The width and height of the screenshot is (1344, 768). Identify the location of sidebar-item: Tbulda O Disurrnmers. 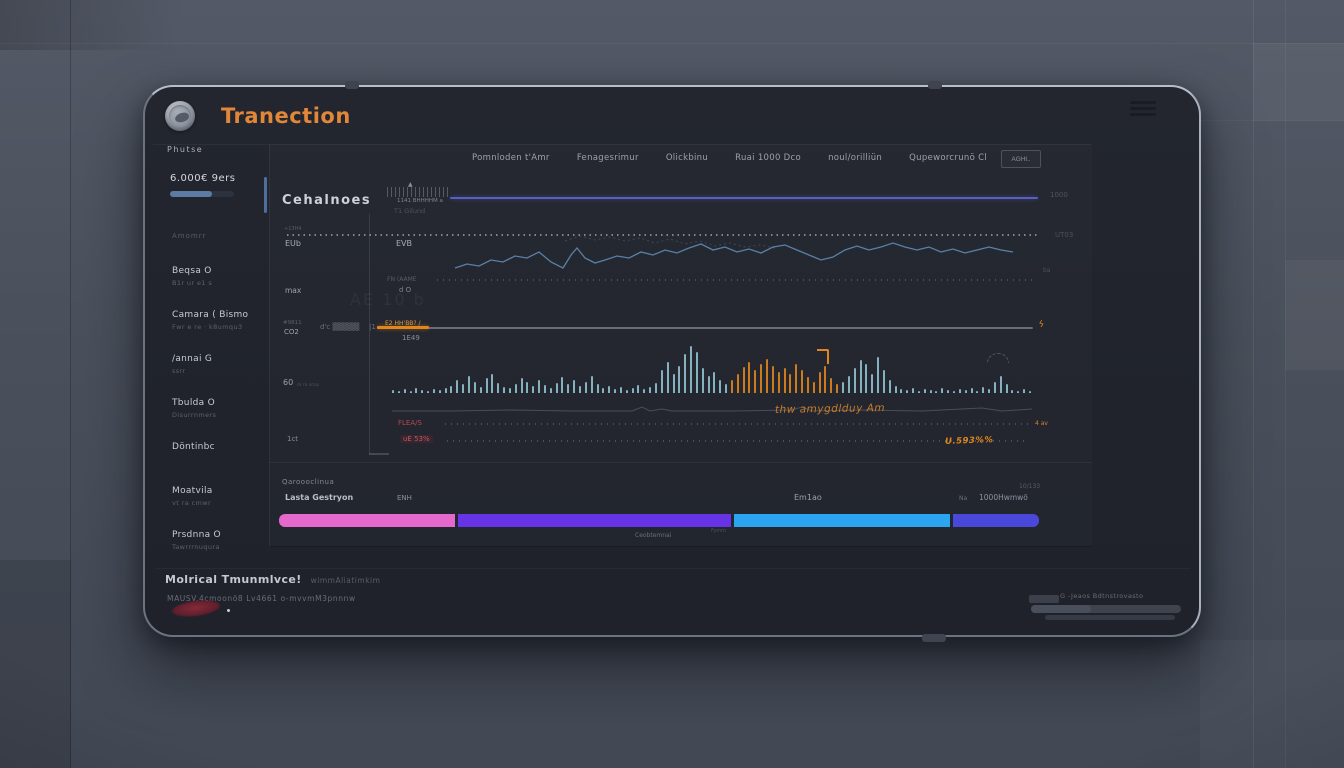
(219, 420).